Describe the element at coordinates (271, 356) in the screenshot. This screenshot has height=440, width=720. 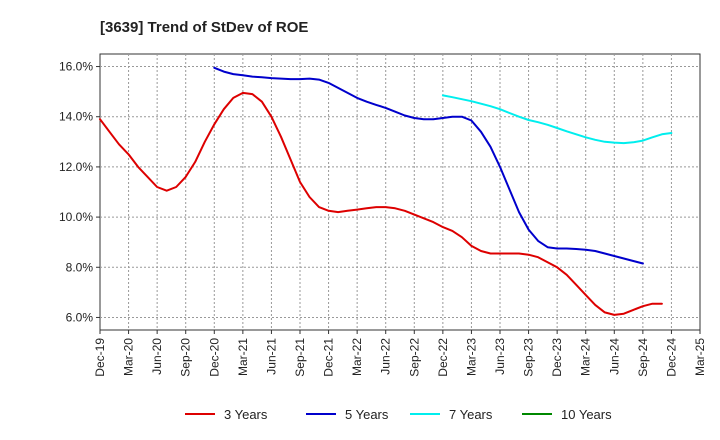
I see `x-tick-label: Jun-21` at that location.